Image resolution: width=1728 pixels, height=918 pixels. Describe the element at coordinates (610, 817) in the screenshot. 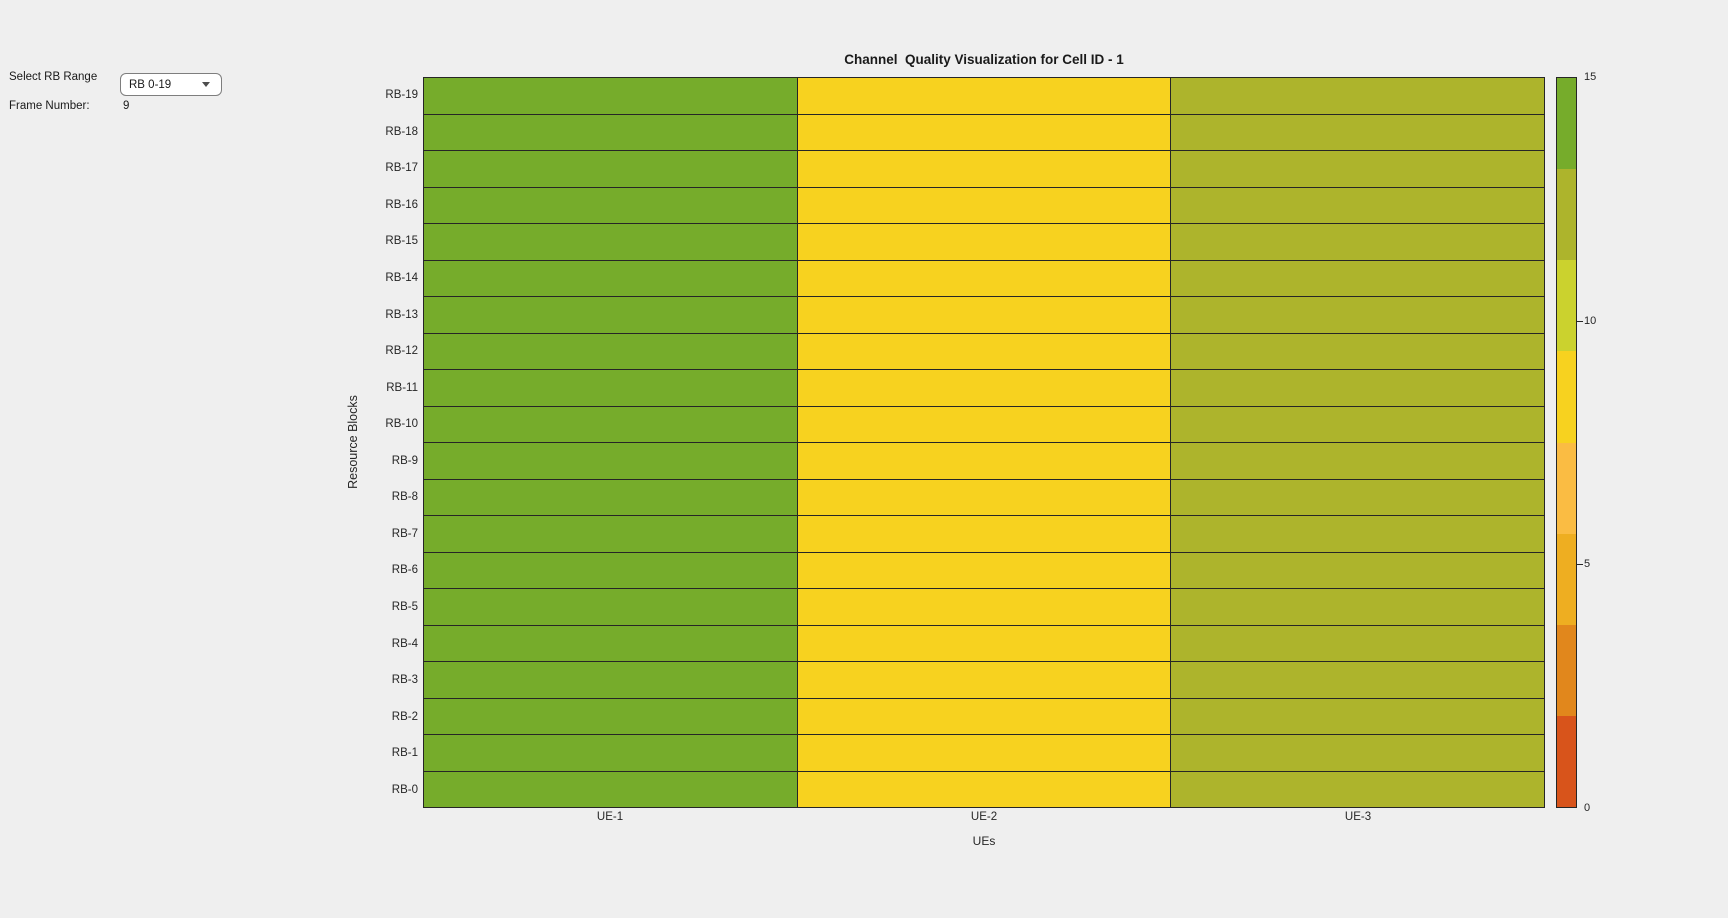

I see `x-axis-tick-label: UE-1` at that location.